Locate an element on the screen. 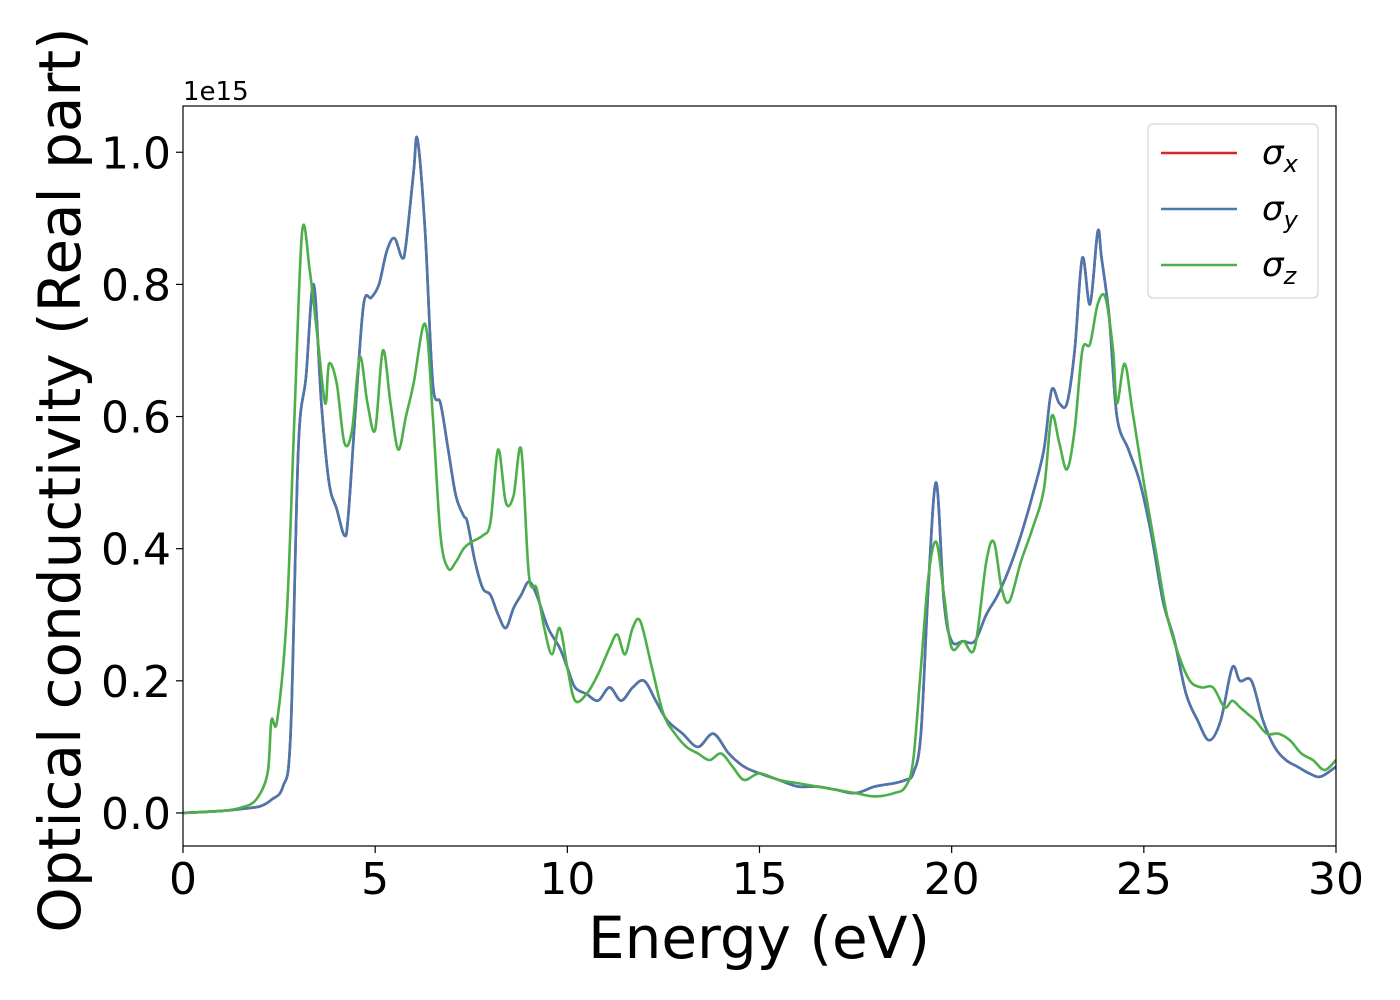 This screenshot has height=1000, width=1400. y-tick-label: 1.0 is located at coordinates (136, 153).